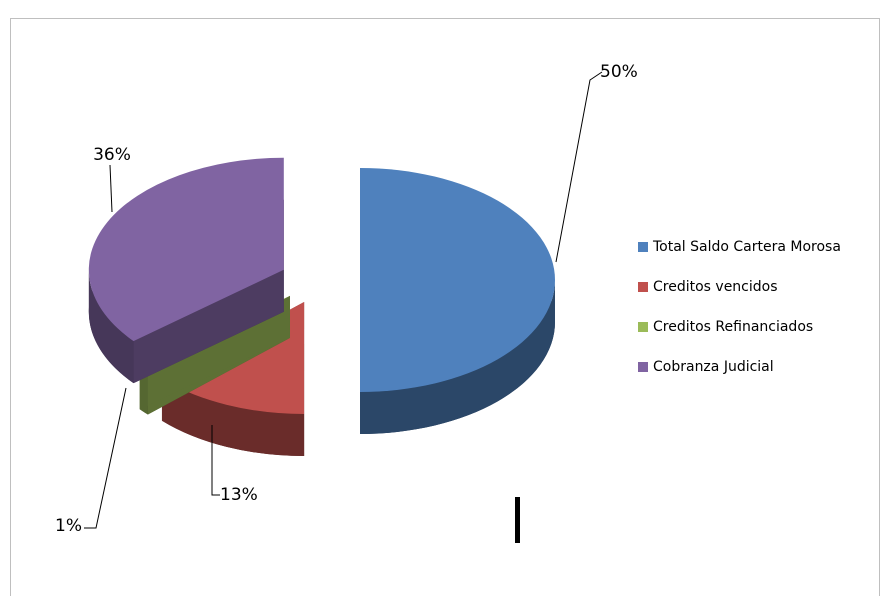  I want to click on legend-label: Creditos Refinanciados, so click(733, 327).